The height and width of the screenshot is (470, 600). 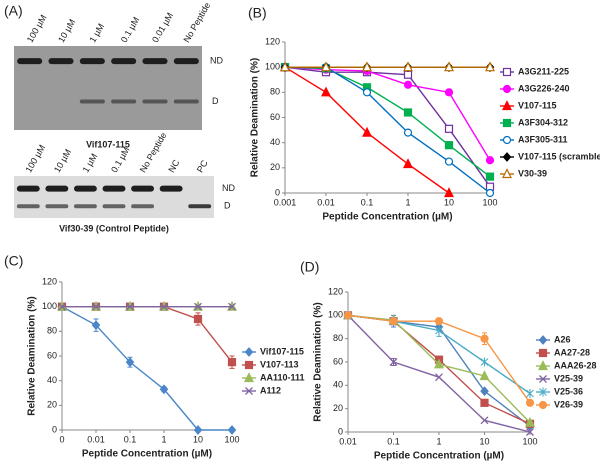 What do you see at coordinates (215, 101) in the screenshot?
I see `band-label: D` at bounding box center [215, 101].